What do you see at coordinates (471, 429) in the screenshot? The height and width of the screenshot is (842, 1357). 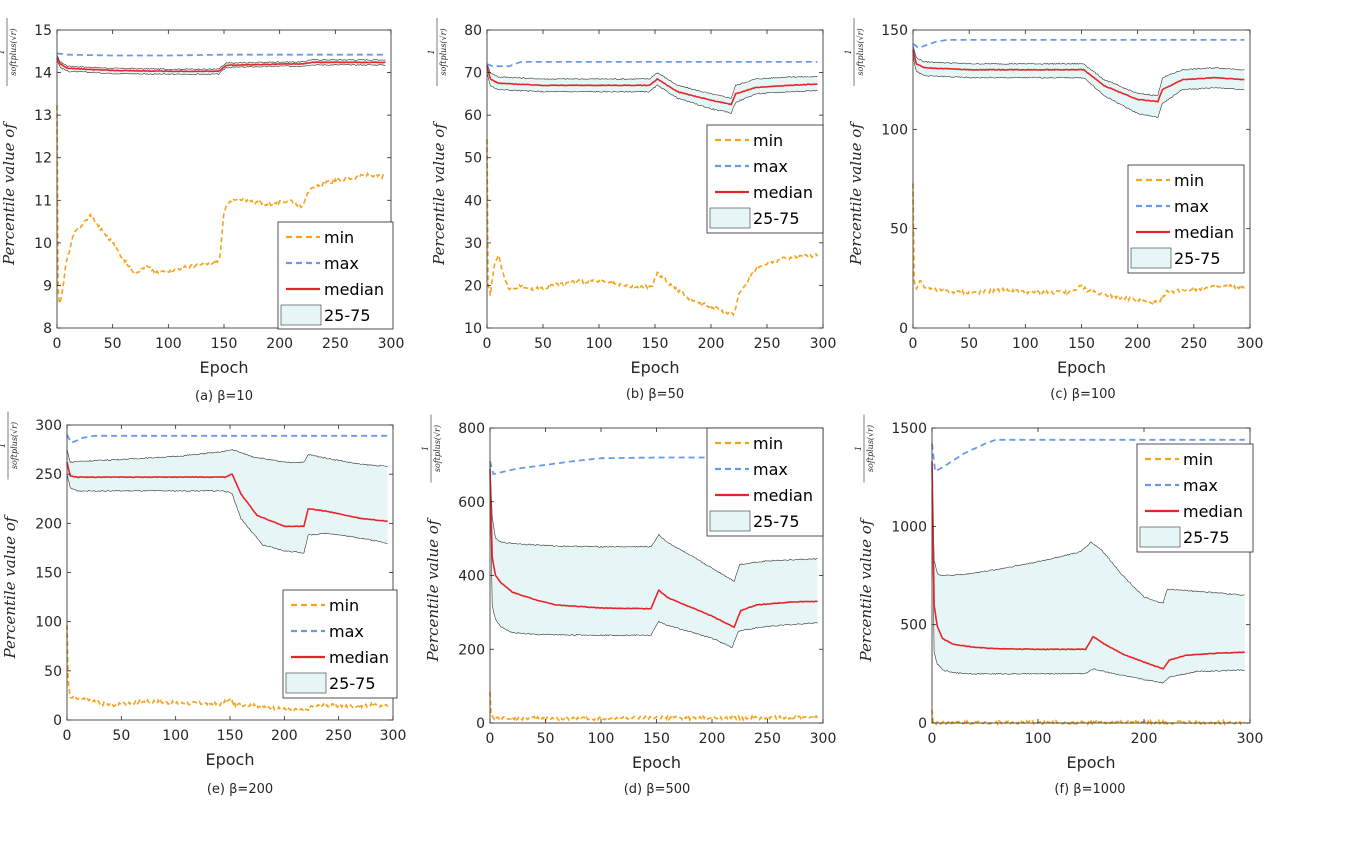 I see `y-tick-label: 800` at bounding box center [471, 429].